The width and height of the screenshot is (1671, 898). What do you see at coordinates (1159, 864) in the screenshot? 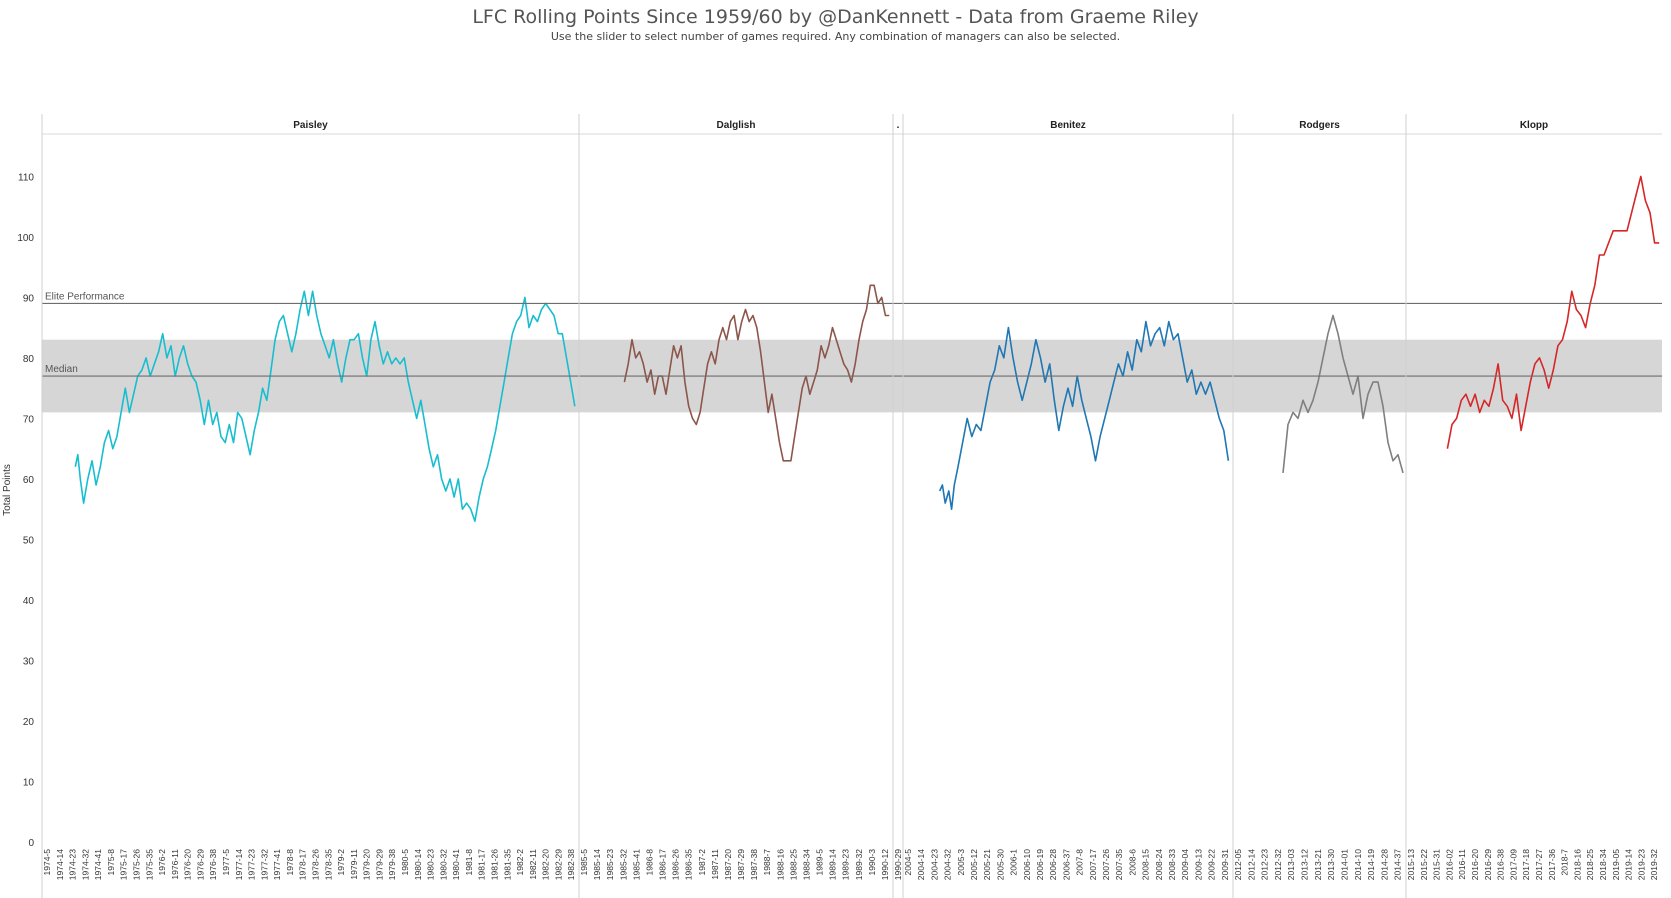
I see `x-tick-label: 2008-24` at bounding box center [1159, 864].